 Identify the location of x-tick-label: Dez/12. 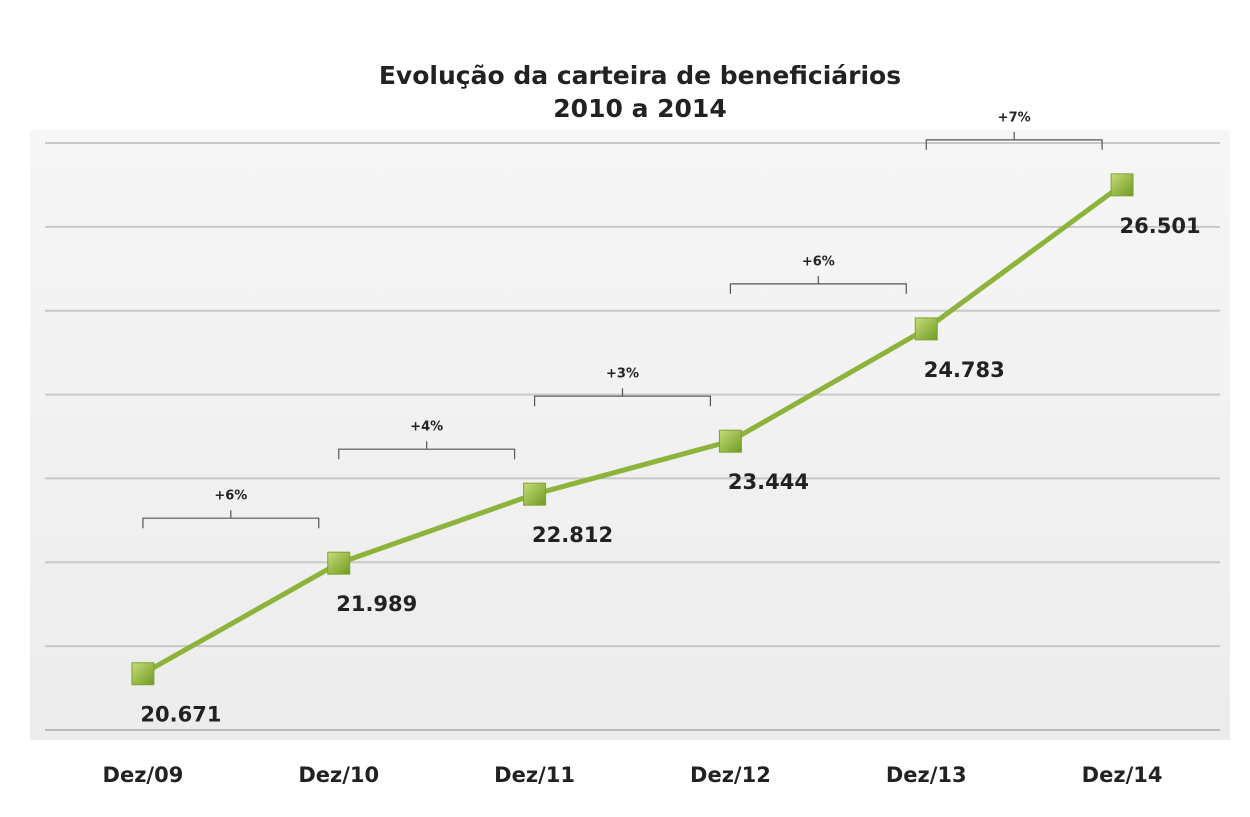
(730, 775).